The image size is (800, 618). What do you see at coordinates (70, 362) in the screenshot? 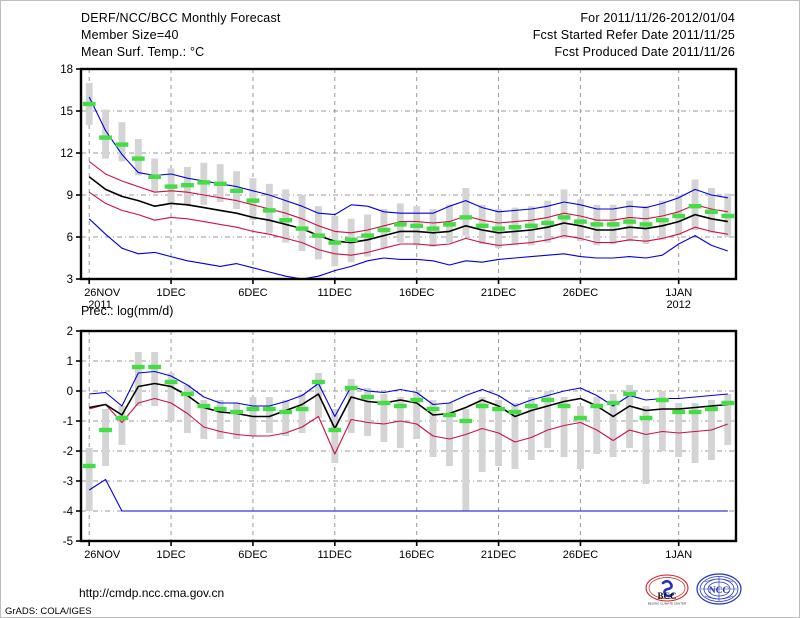
I see `y-tick-label: 1` at bounding box center [70, 362].